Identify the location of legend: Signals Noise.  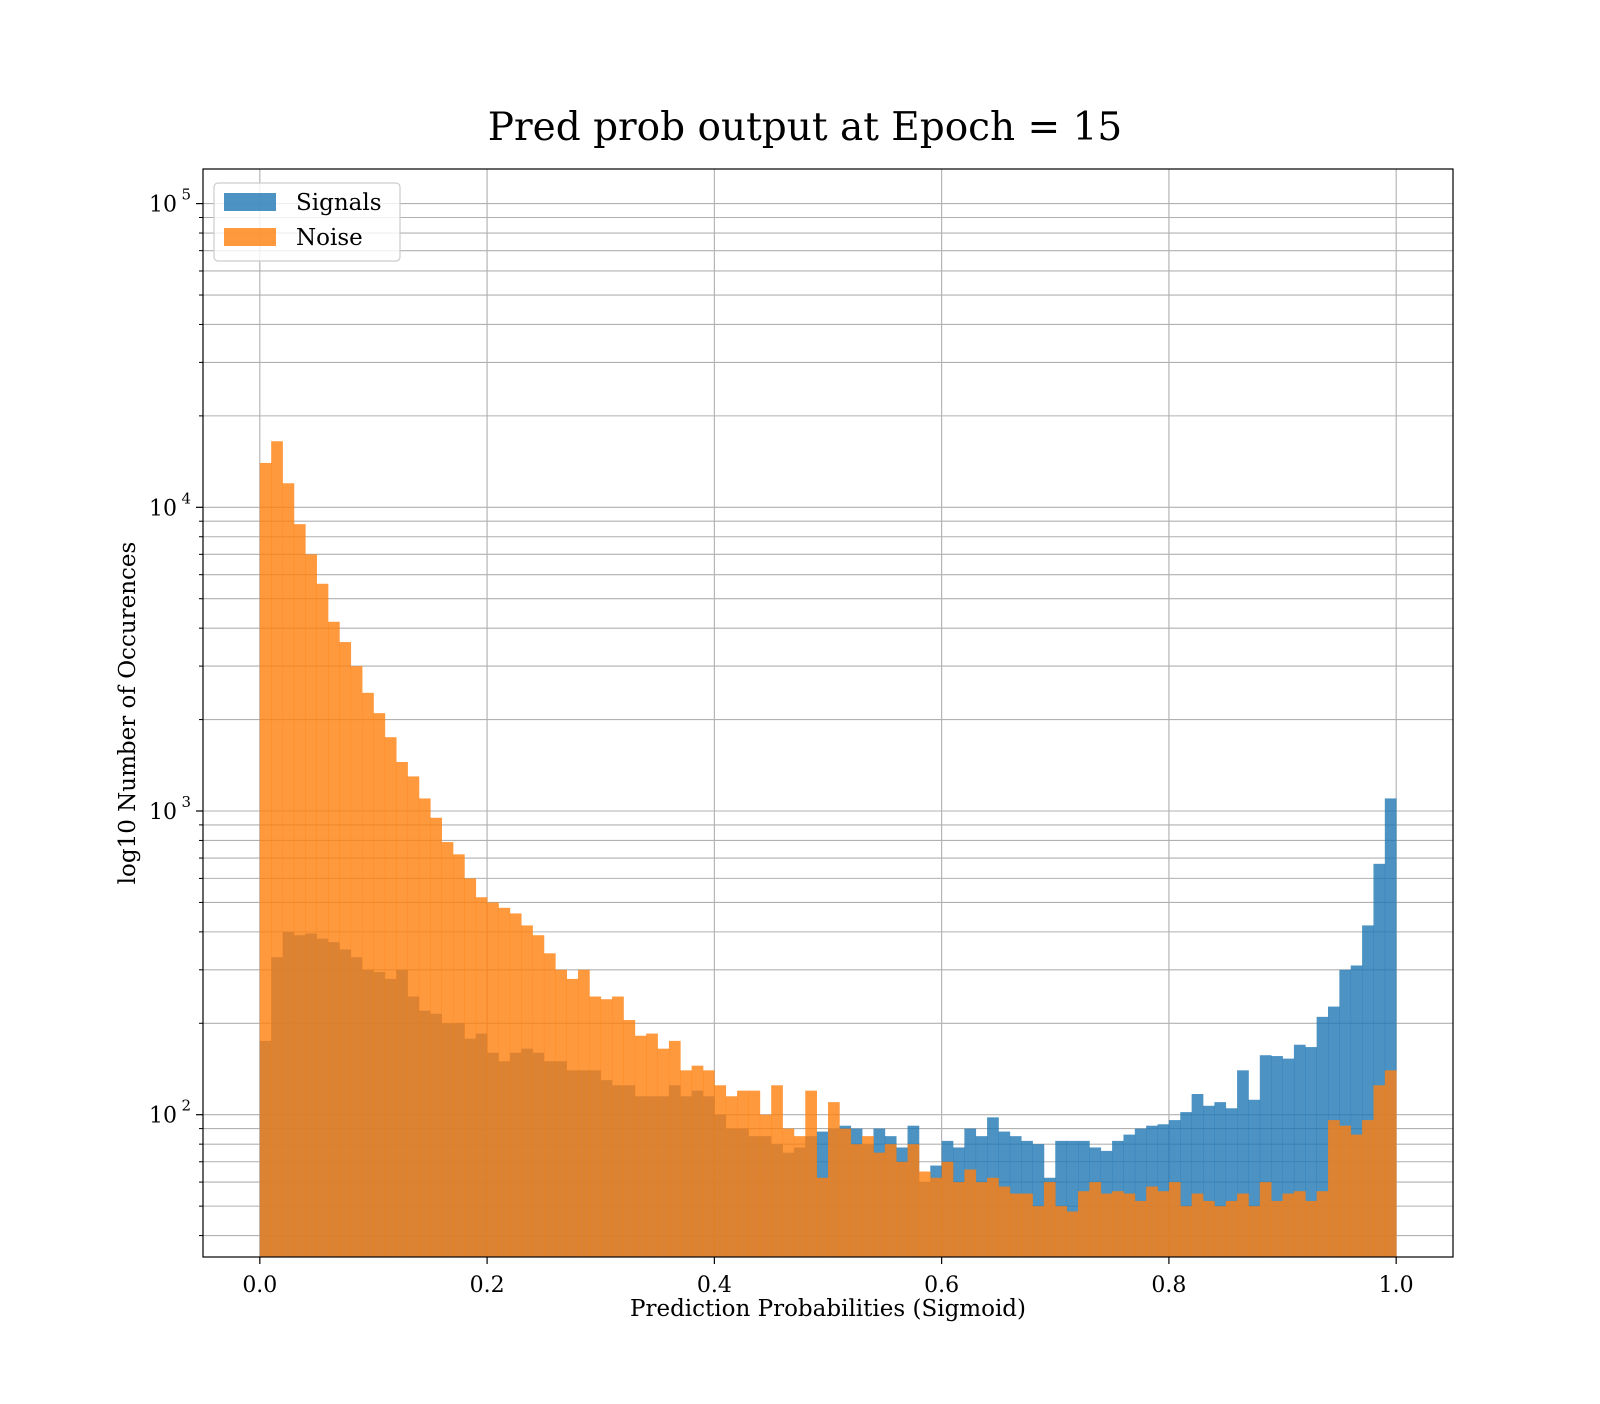
(307, 222).